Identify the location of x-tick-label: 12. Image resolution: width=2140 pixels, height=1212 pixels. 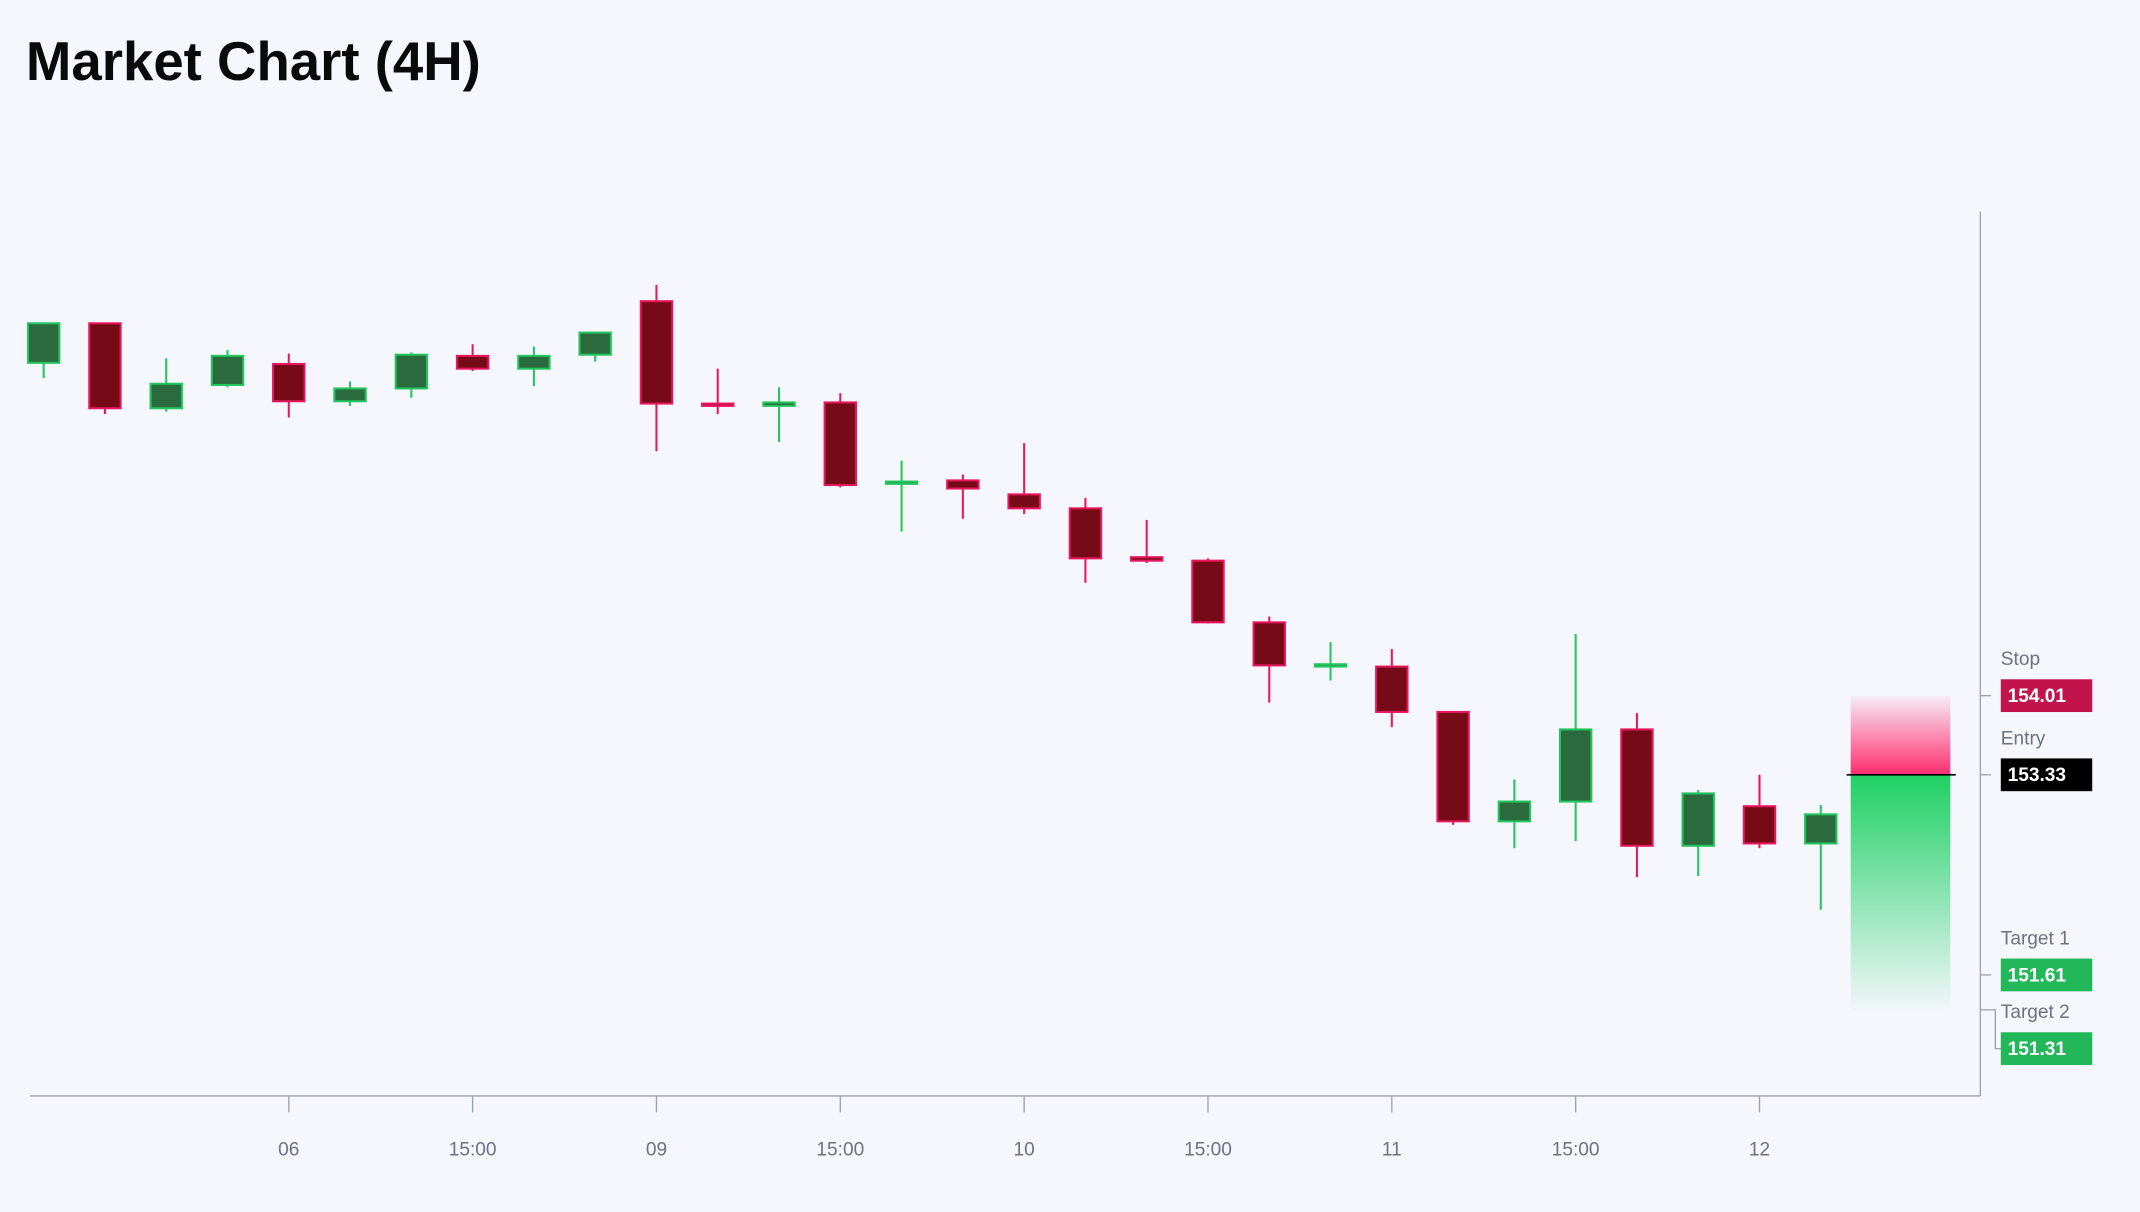
(1759, 1150).